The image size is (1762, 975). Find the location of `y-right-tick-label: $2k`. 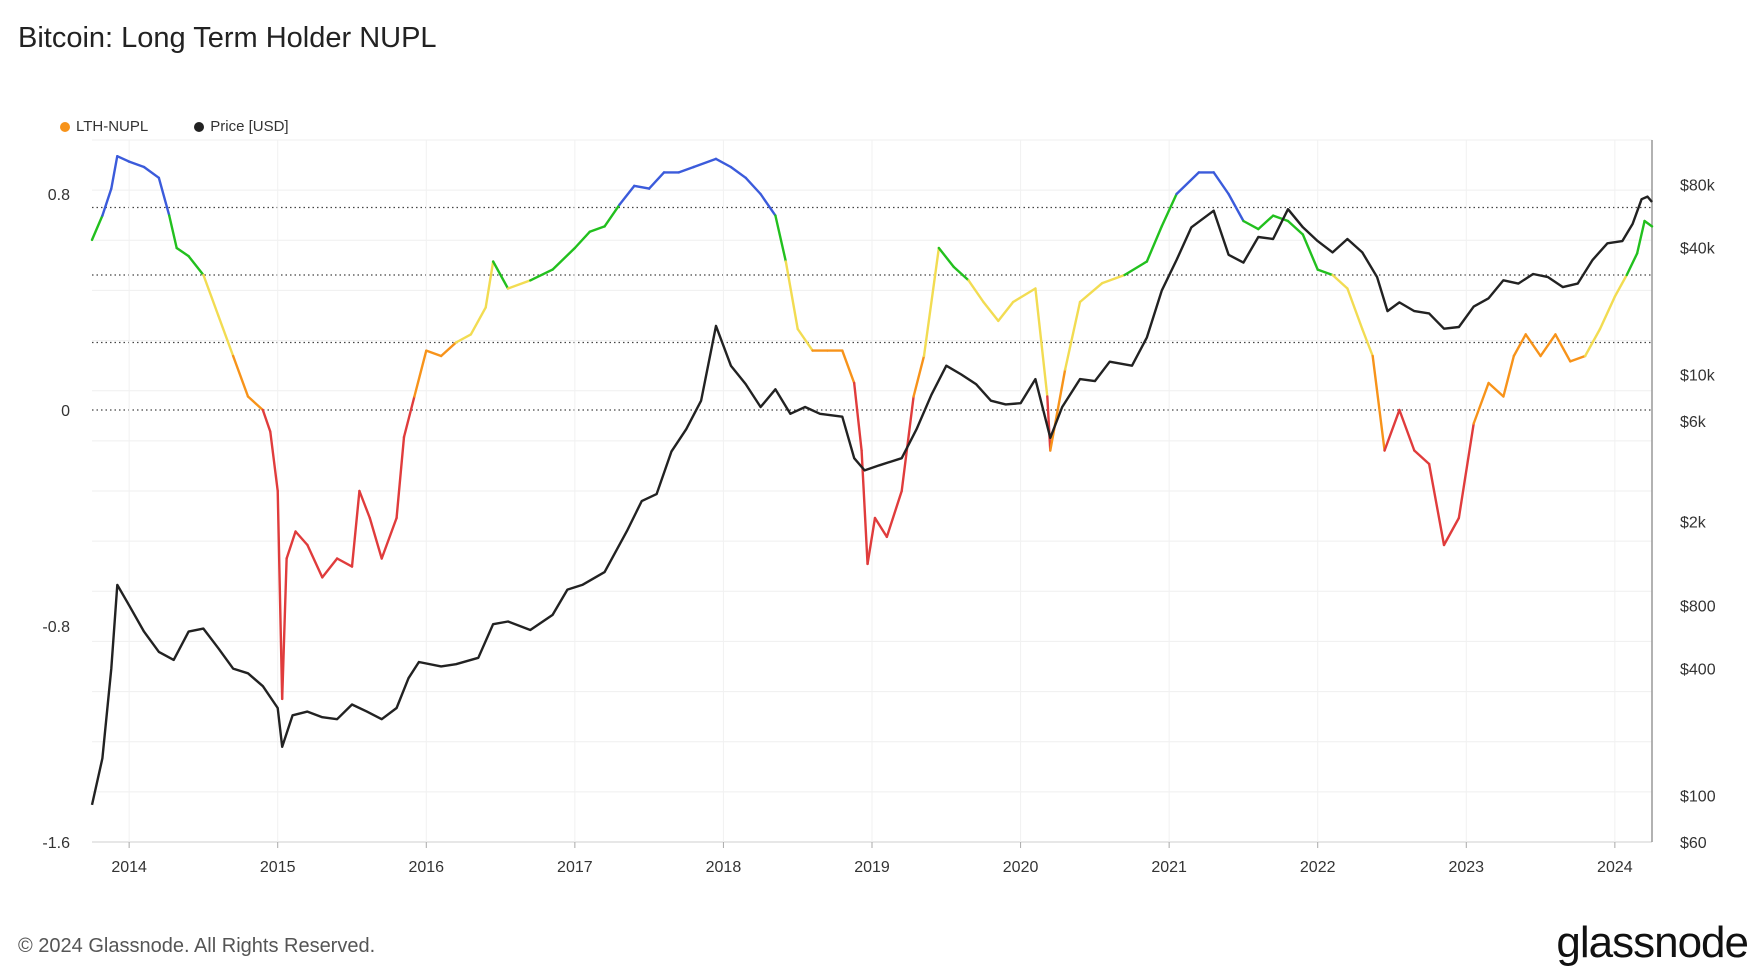

y-right-tick-label: $2k is located at coordinates (1693, 523).